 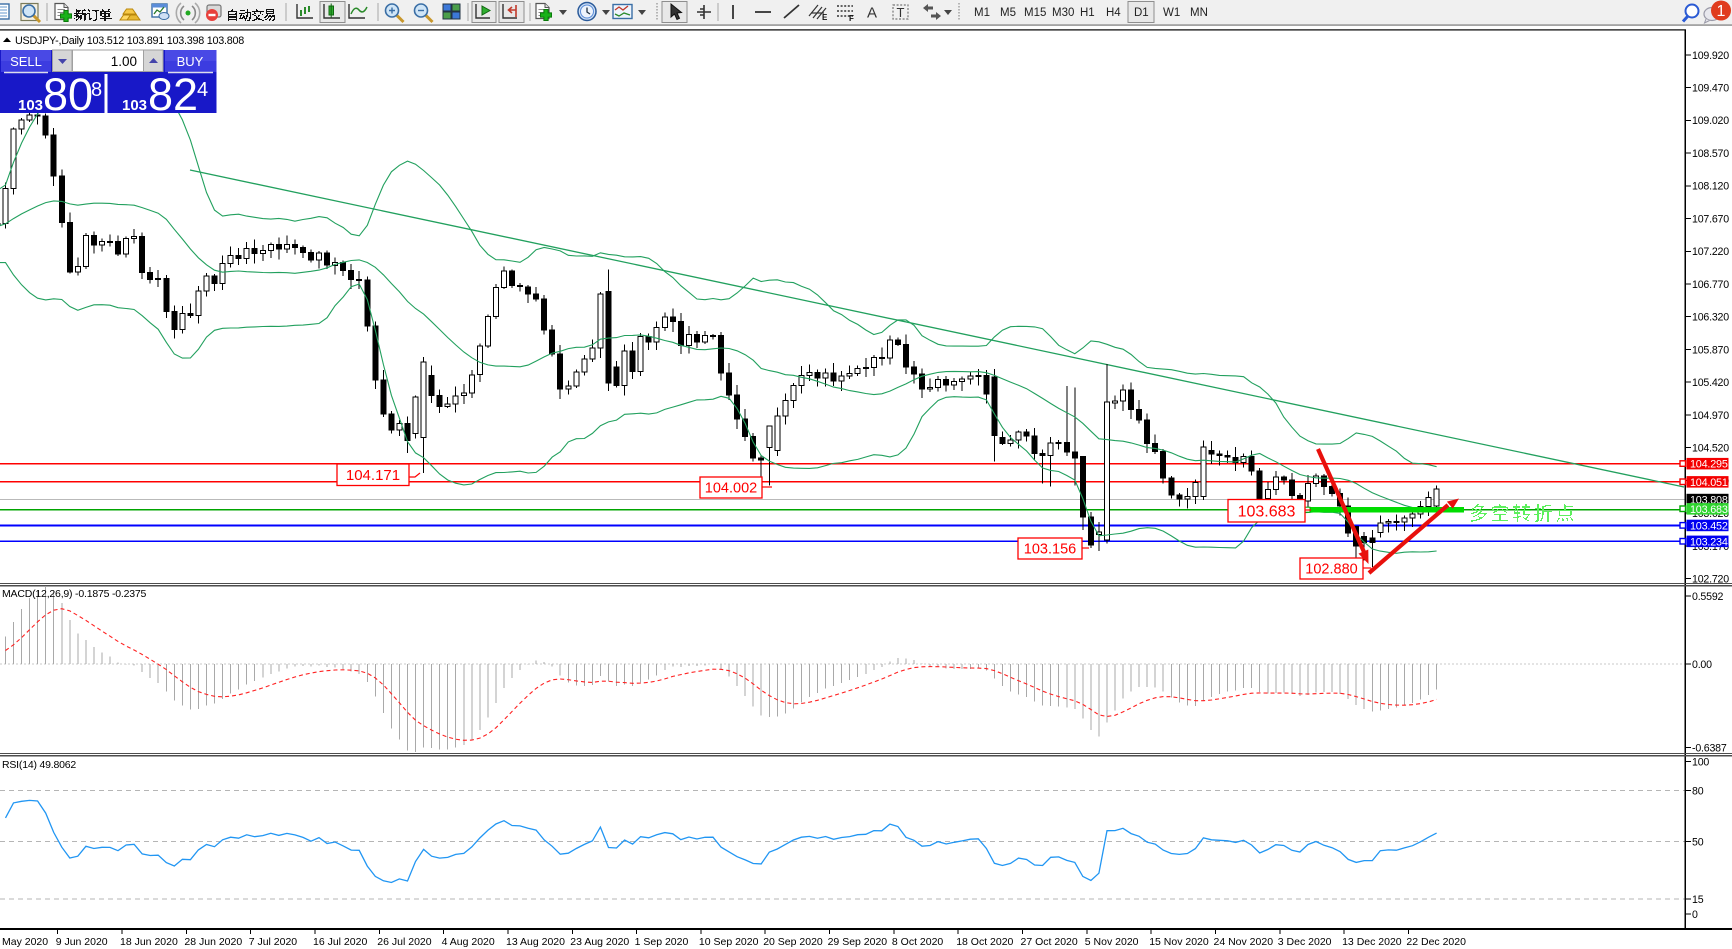 What do you see at coordinates (1710, 449) in the screenshot?
I see `svg-text: 104.520` at bounding box center [1710, 449].